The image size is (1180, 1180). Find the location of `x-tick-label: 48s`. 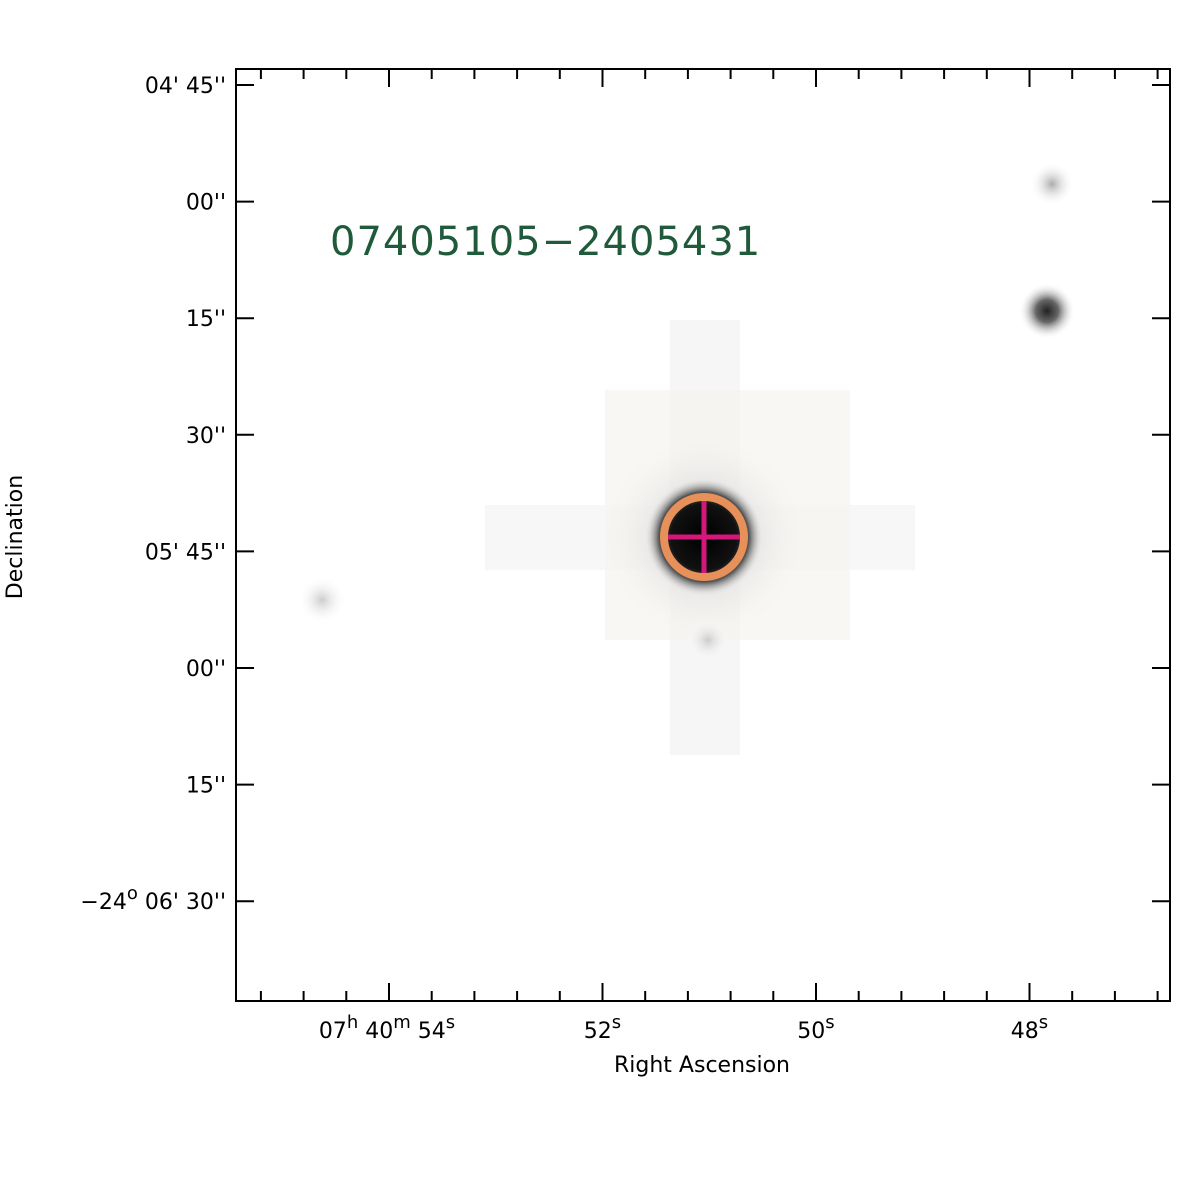

x-tick-label: 48s is located at coordinates (1029, 1028).